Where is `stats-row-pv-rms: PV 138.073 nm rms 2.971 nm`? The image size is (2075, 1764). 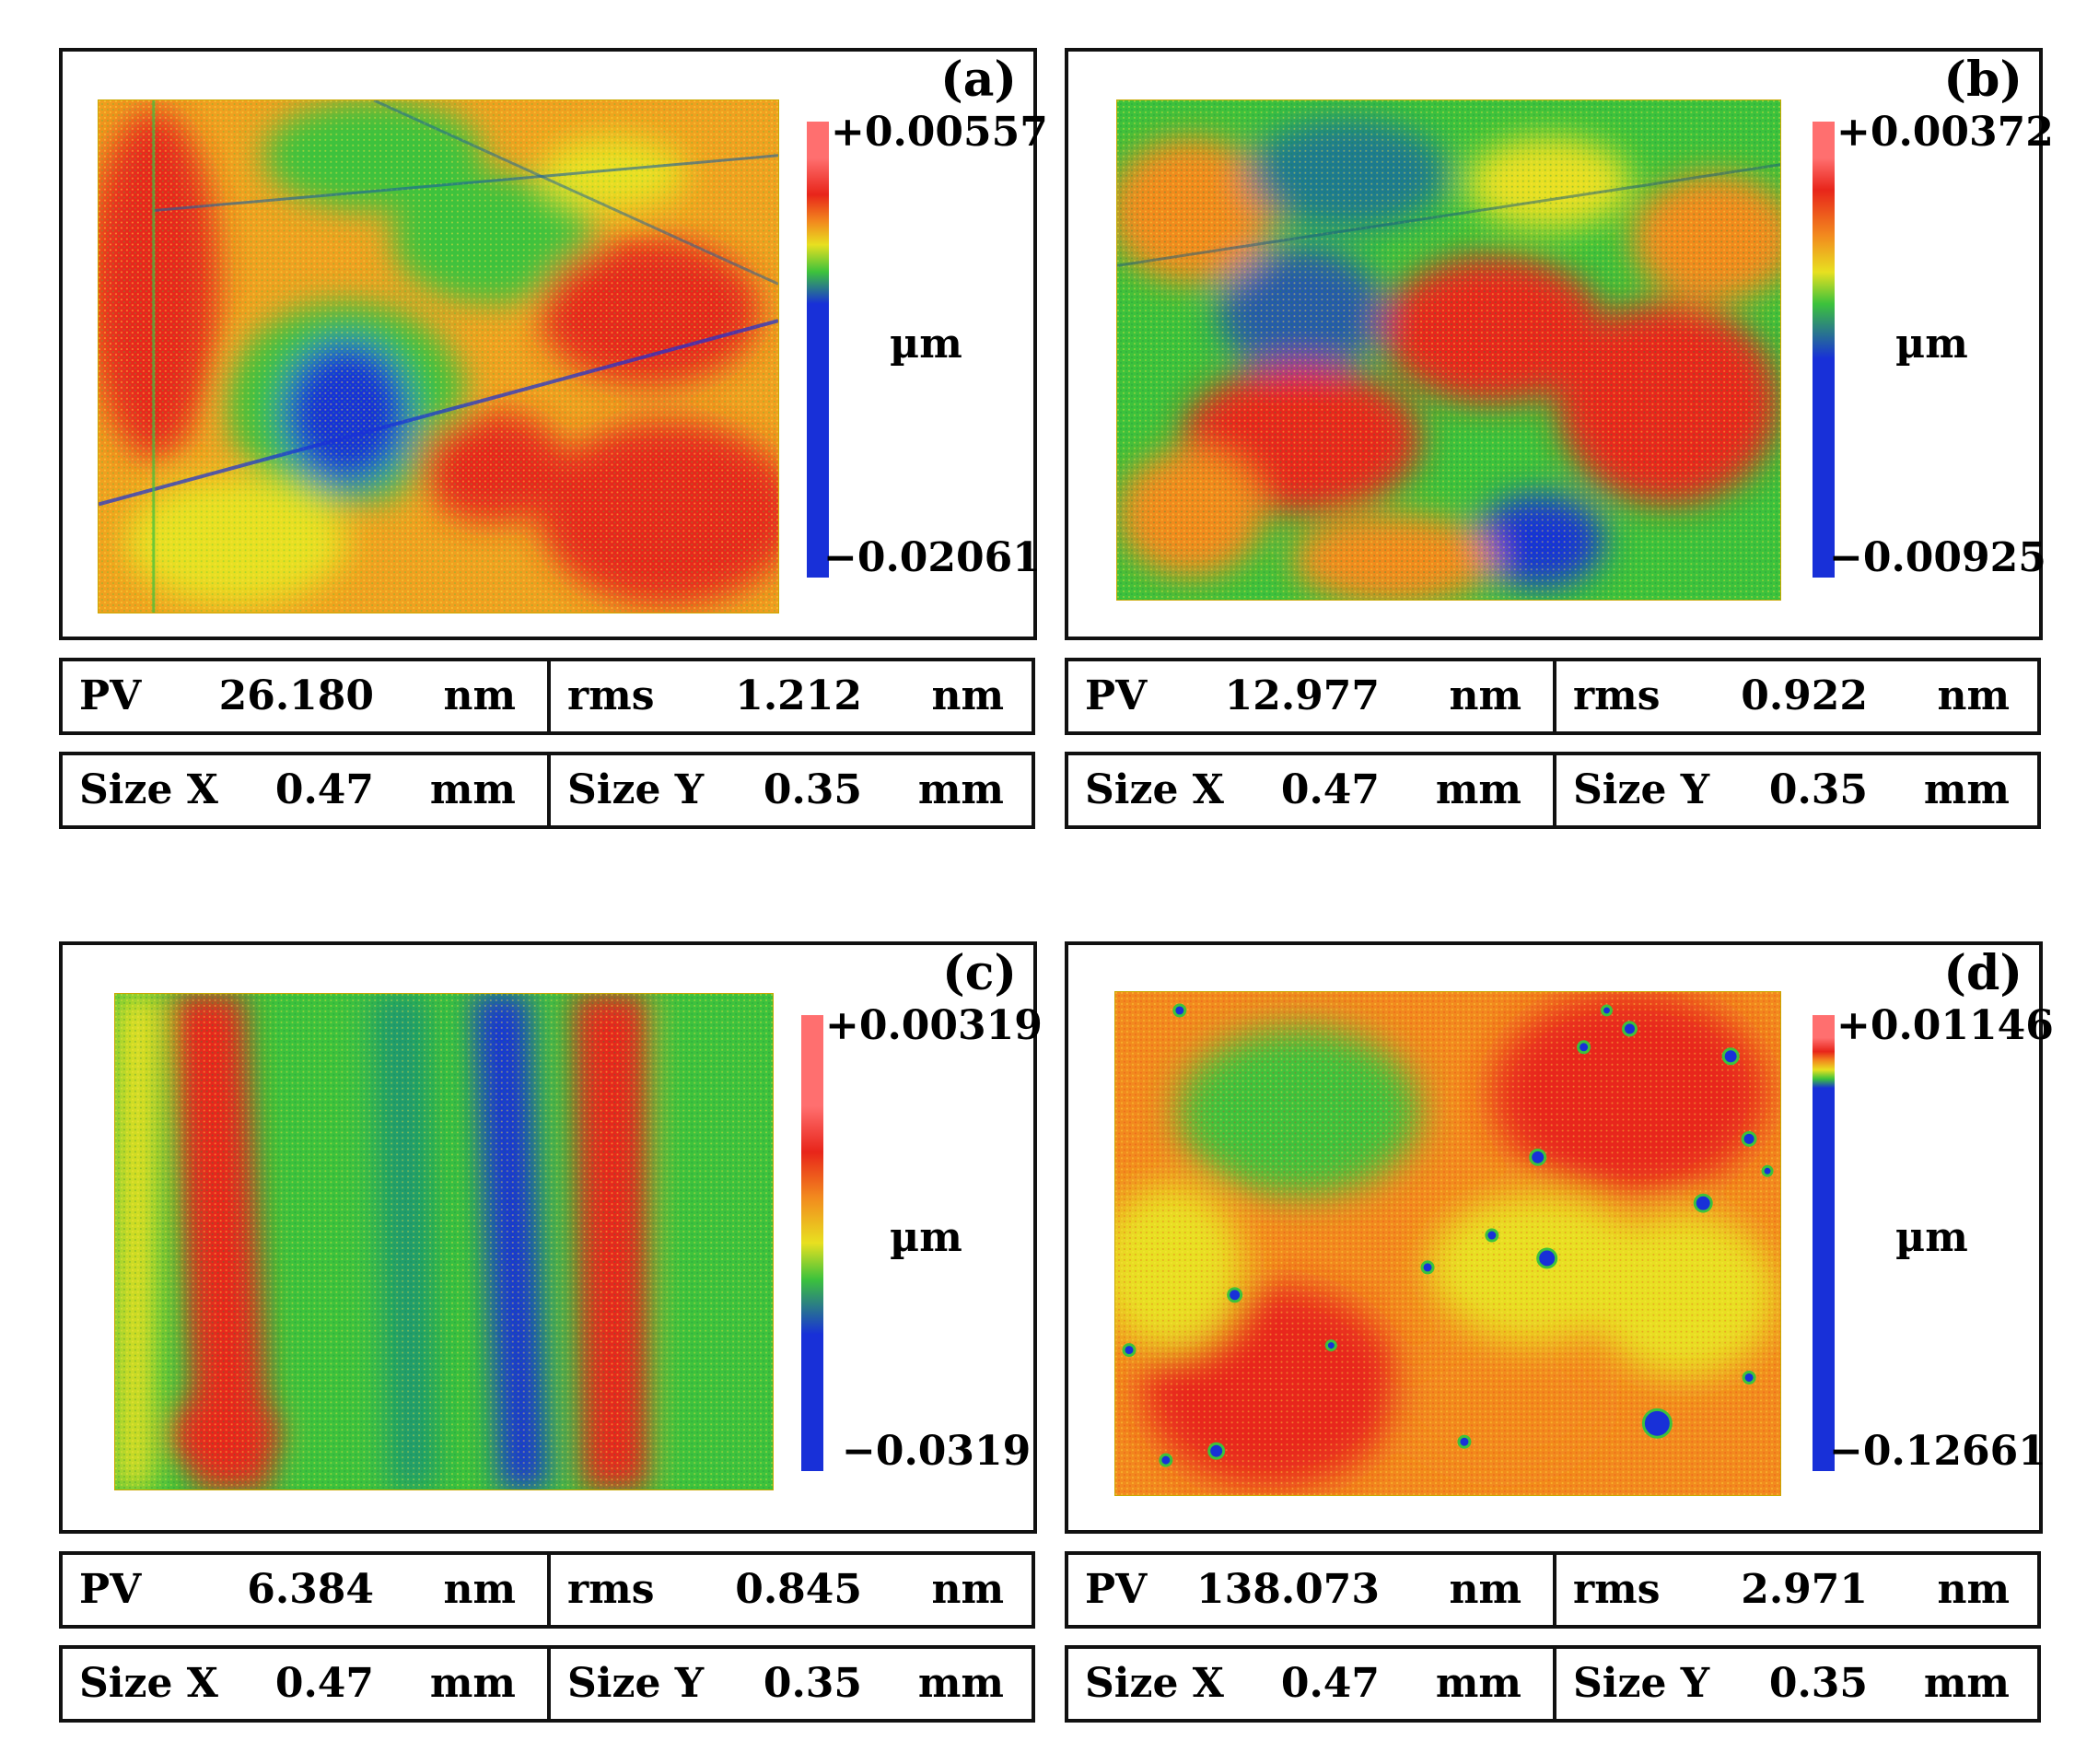 stats-row-pv-rms: PV 138.073 nm rms 2.971 nm is located at coordinates (1553, 1590).